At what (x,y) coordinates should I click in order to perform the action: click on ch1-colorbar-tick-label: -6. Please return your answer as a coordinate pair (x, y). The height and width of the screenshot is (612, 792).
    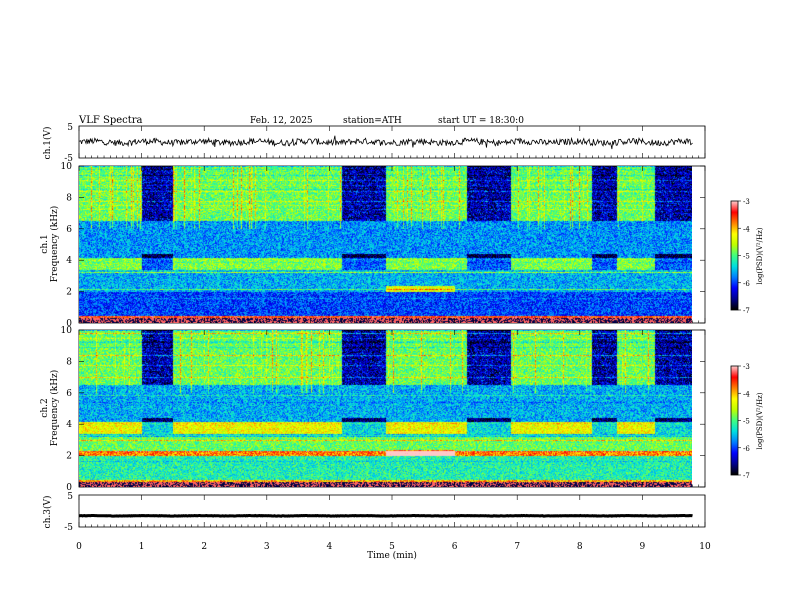
    Looking at the image, I should click on (746, 284).